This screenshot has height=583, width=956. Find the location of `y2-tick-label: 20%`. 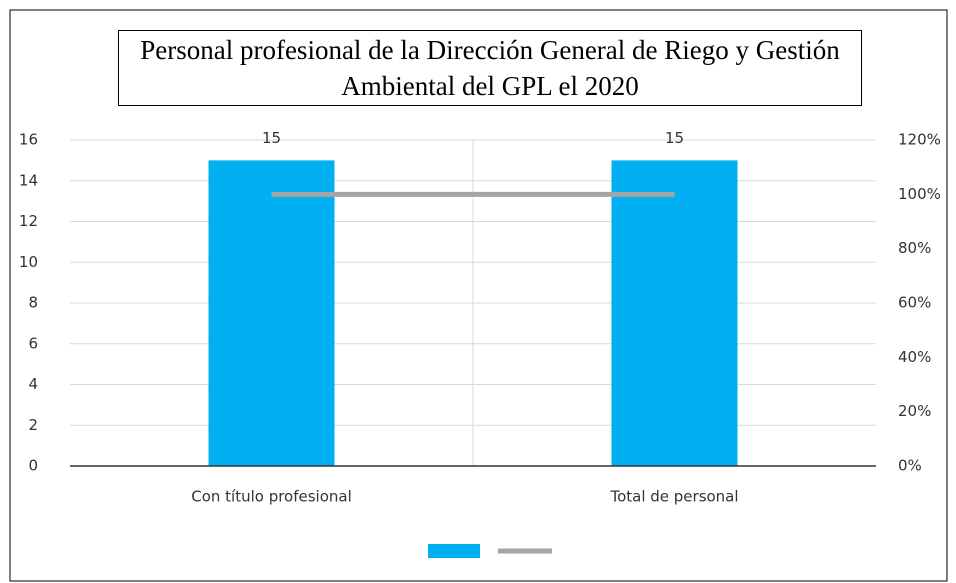

y2-tick-label: 20% is located at coordinates (914, 411).